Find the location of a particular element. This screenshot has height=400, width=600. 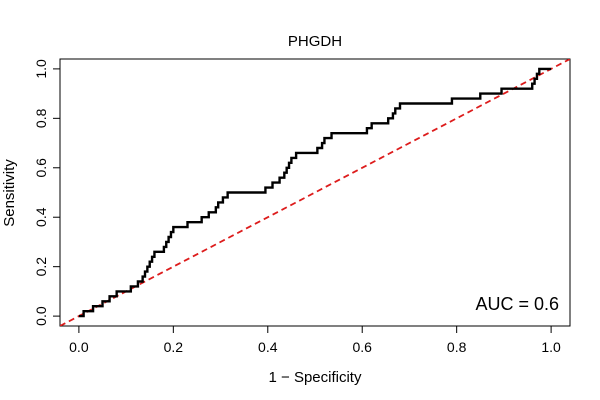

x-tick-label: 0.2 is located at coordinates (174, 347).